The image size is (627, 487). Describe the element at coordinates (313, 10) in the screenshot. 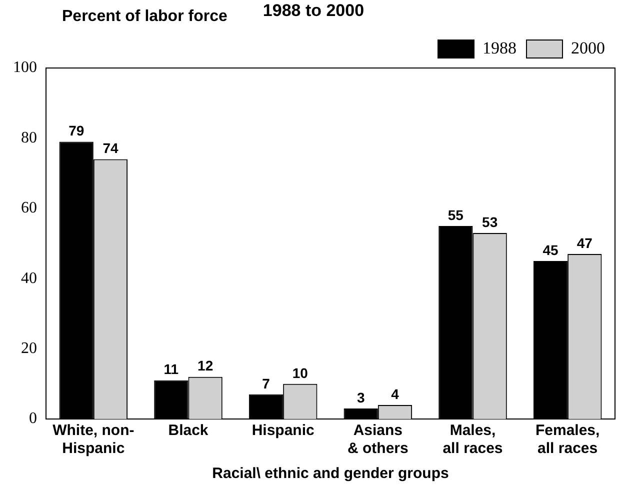

I see `chart-title: 1988 to 2000` at that location.